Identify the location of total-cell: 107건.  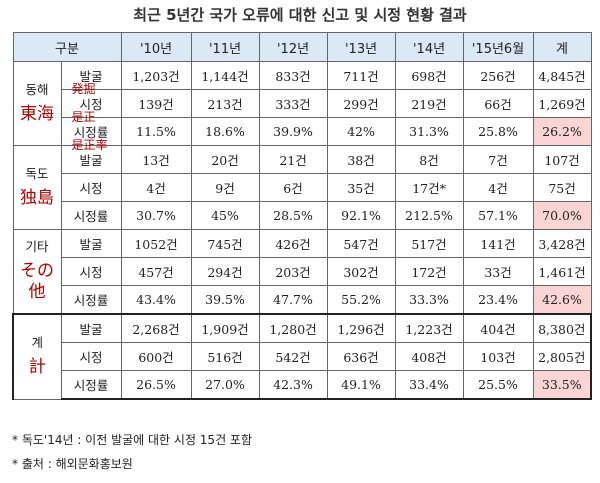
(562, 159).